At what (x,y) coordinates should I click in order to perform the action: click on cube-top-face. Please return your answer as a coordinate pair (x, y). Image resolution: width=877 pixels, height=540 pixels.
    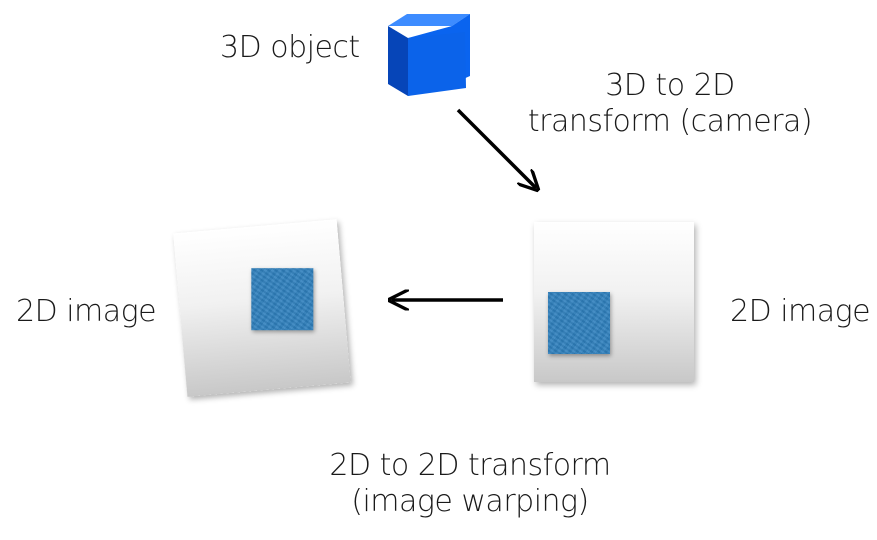
    Looking at the image, I should click on (429, 20).